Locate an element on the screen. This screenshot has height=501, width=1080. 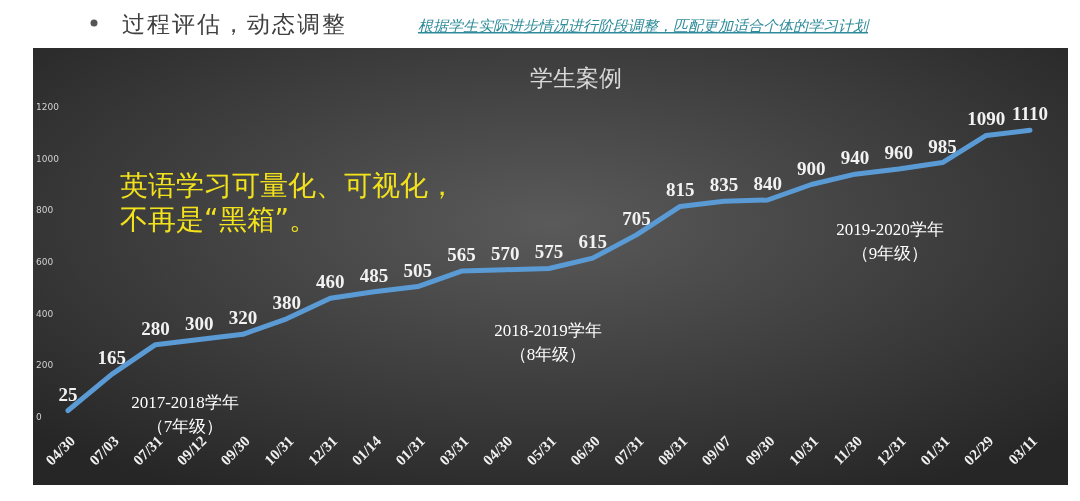
data-label: 815 is located at coordinates (680, 190).